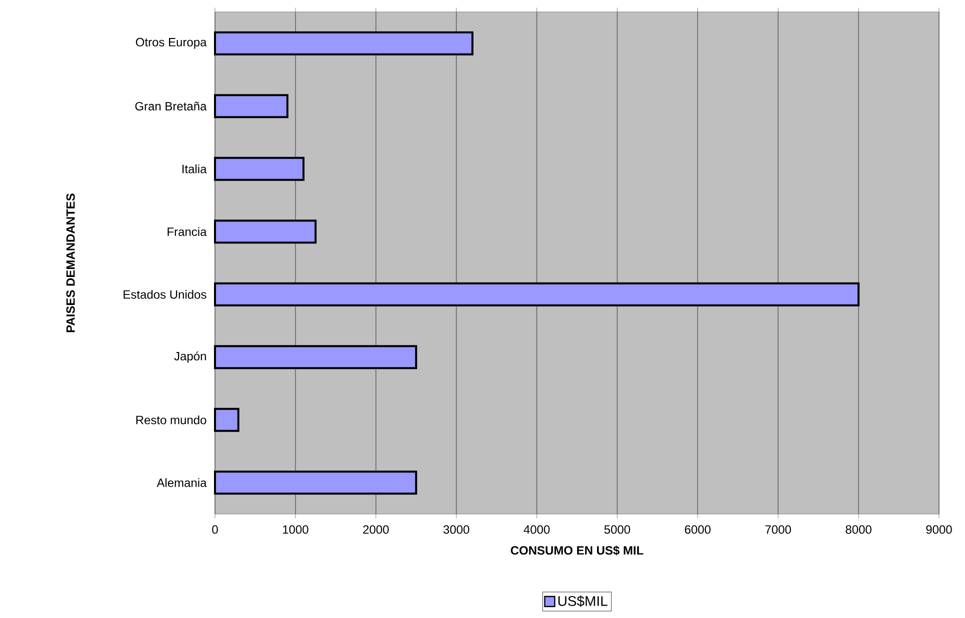 Image resolution: width=965 pixels, height=618 pixels. What do you see at coordinates (939, 529) in the screenshot?
I see `x-tick-label: 9000` at bounding box center [939, 529].